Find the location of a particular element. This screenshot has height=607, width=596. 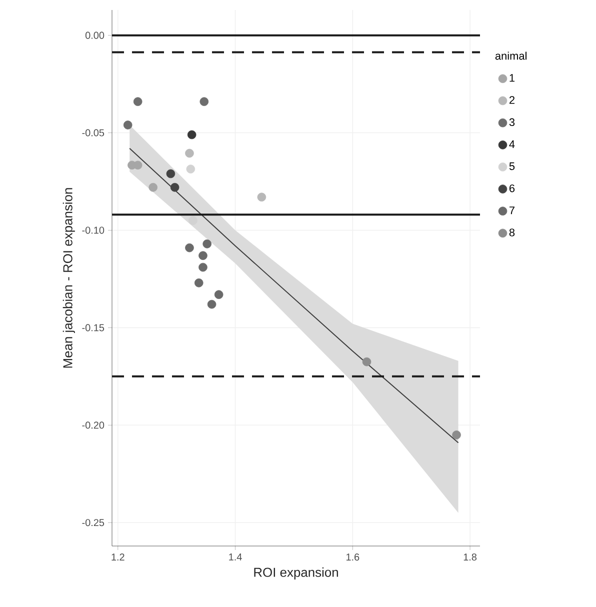

y-tick-label: -0.15 is located at coordinates (93, 328).